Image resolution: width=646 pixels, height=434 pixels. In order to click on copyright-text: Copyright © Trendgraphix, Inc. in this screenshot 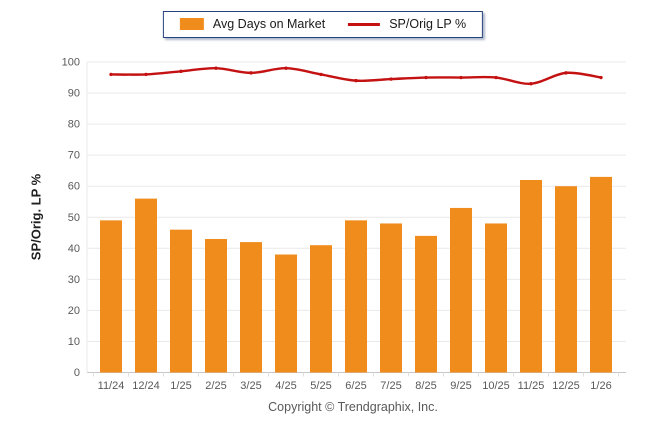, I will do `click(353, 407)`.